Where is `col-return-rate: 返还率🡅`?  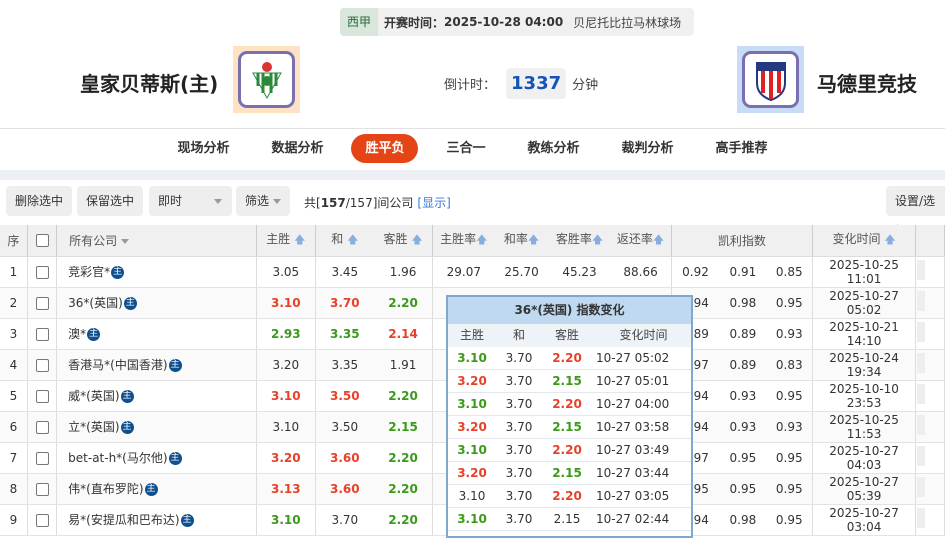
col-return-rate: 返还率🡅 is located at coordinates (641, 241).